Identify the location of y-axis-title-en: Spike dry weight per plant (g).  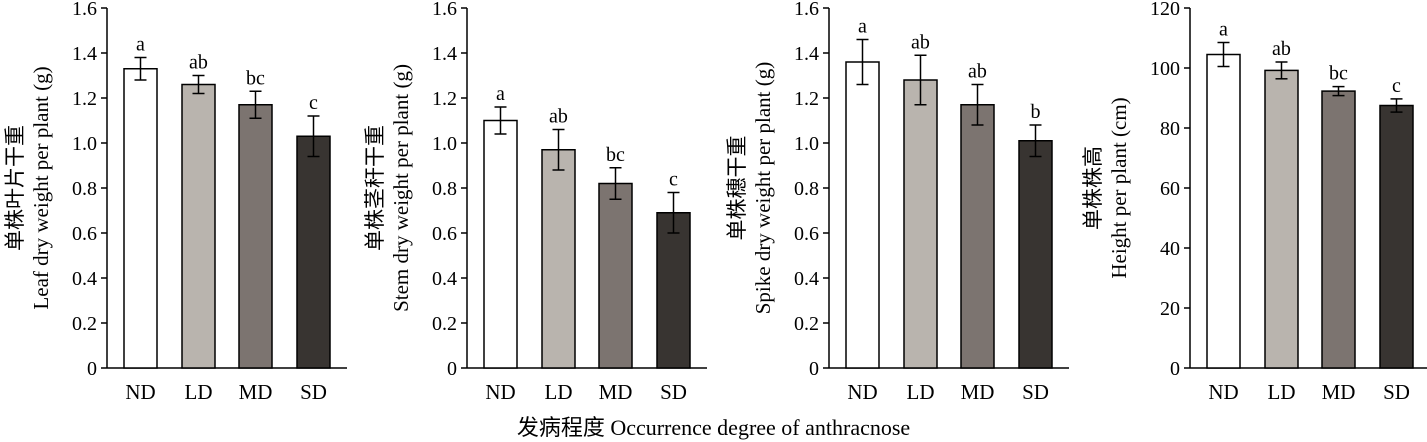
(763, 188).